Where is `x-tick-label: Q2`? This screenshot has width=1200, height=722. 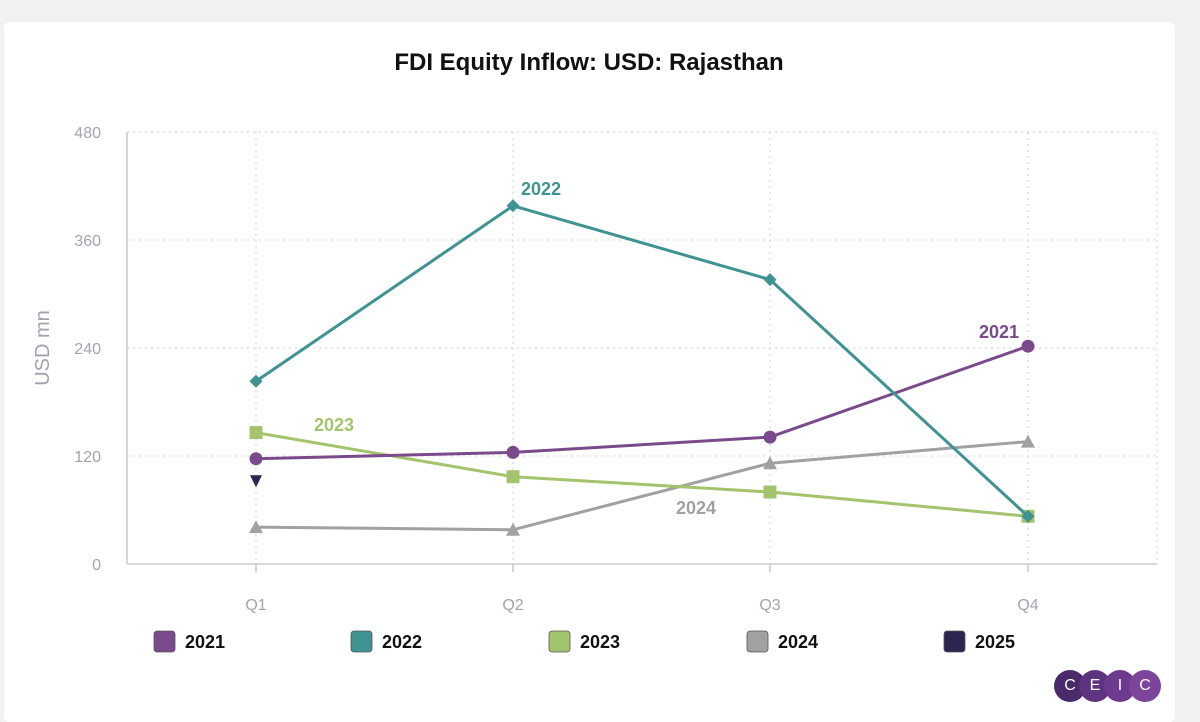
x-tick-label: Q2 is located at coordinates (512, 605).